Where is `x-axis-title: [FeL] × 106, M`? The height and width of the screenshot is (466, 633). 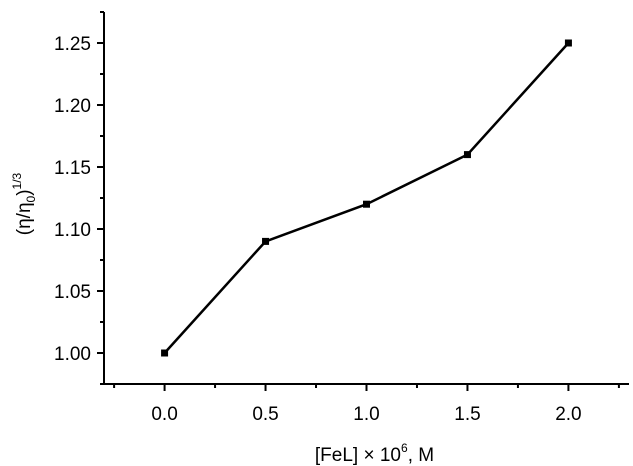 x-axis-title: [FeL] × 106, M is located at coordinates (374, 453).